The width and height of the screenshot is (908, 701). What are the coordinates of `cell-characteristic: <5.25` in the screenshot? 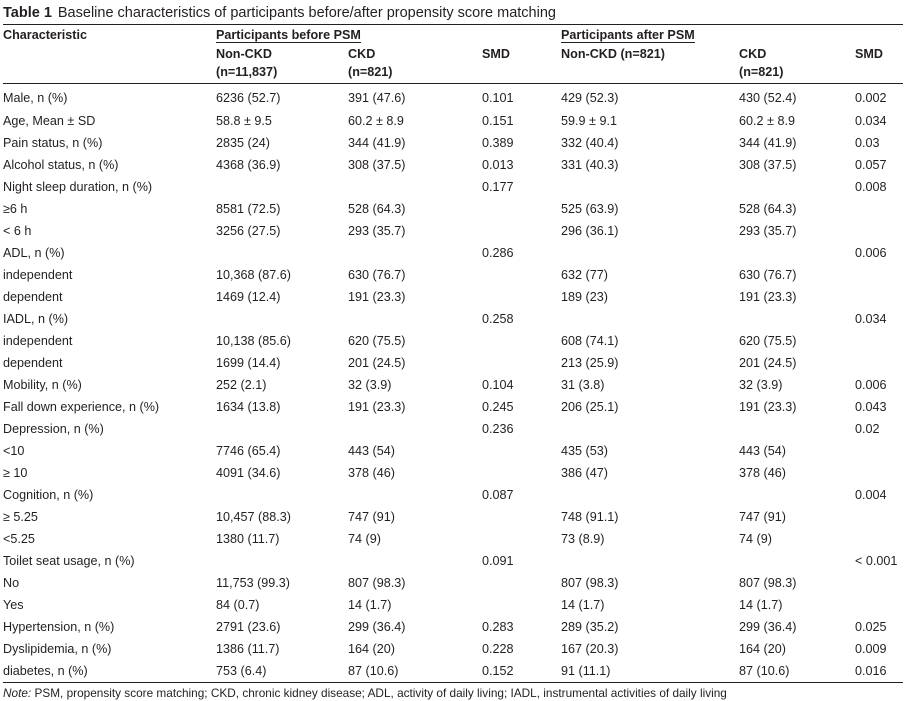 It's located at (19, 539).